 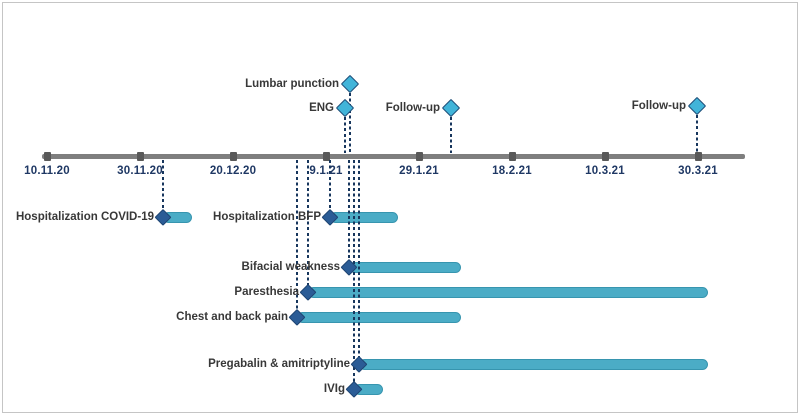 What do you see at coordinates (84, 217) in the screenshot?
I see `row-label: Hospitalization COVID-19` at bounding box center [84, 217].